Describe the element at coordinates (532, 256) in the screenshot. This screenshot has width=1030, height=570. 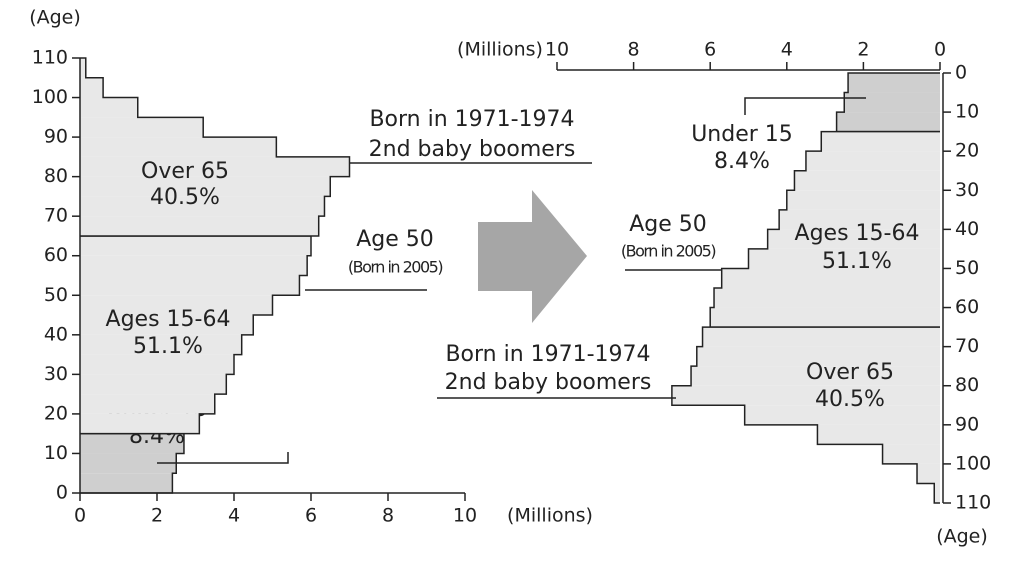
I see `transition-arrow` at that location.